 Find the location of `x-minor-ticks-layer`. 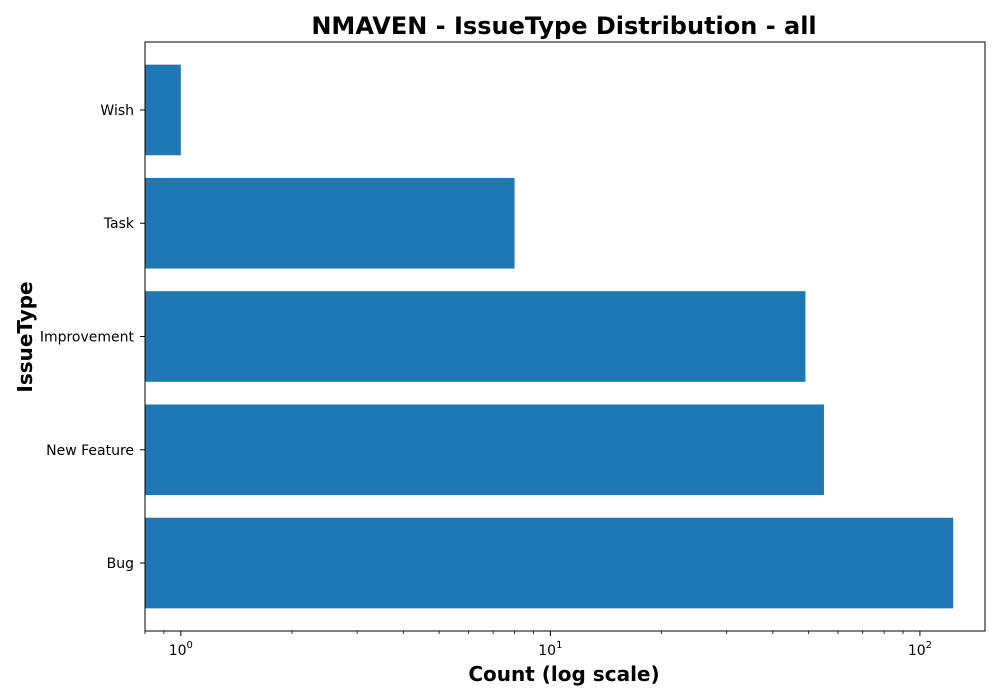

x-minor-ticks-layer is located at coordinates (524, 632).